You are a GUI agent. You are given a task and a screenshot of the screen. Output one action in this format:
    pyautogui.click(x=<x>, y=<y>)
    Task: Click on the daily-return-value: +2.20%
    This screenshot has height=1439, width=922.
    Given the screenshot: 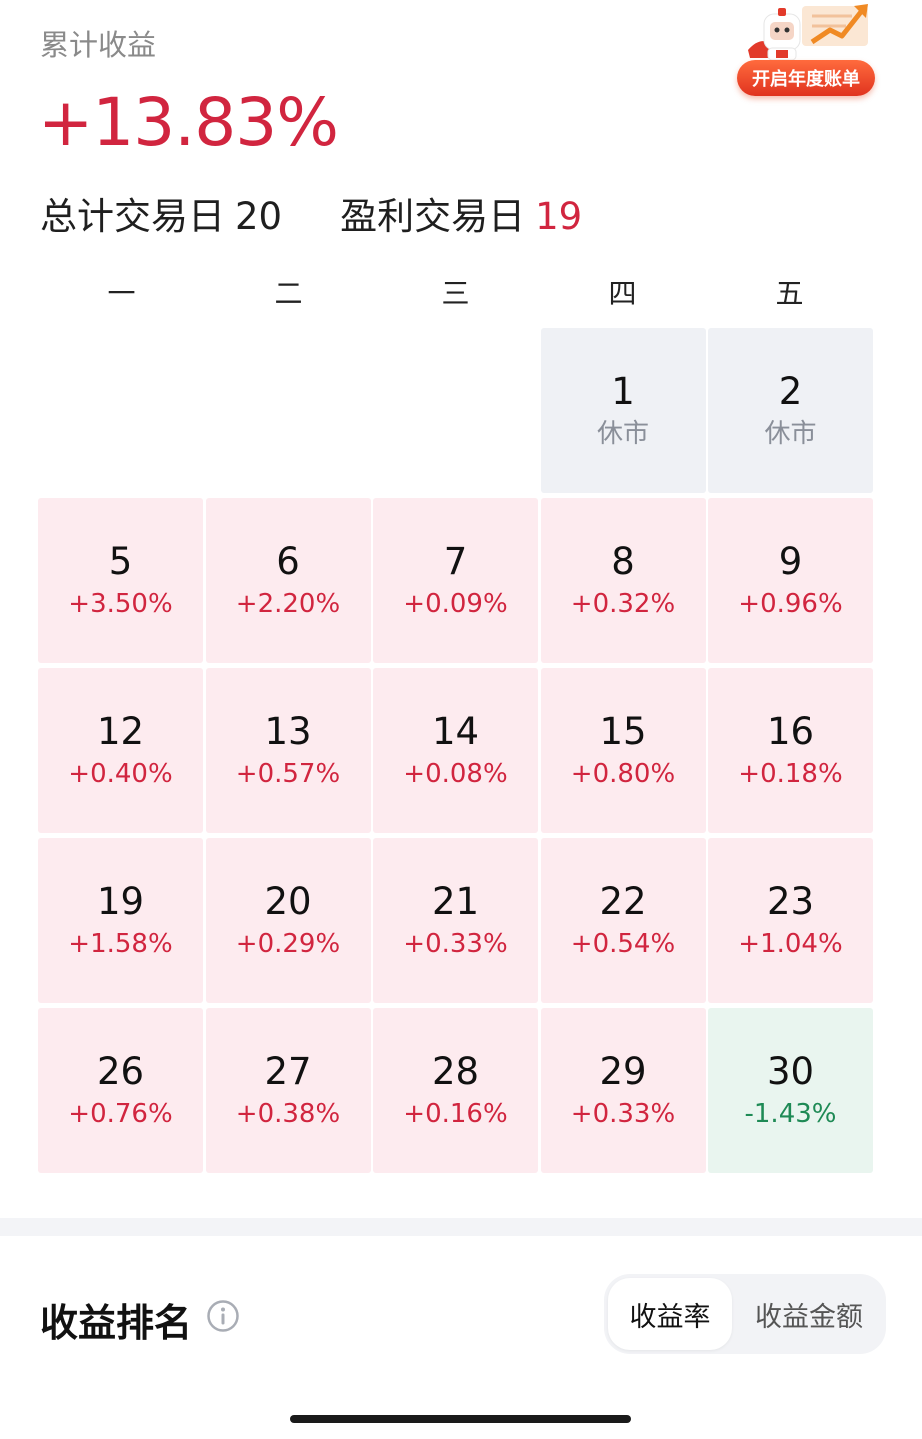 What is the action you would take?
    pyautogui.click(x=288, y=603)
    